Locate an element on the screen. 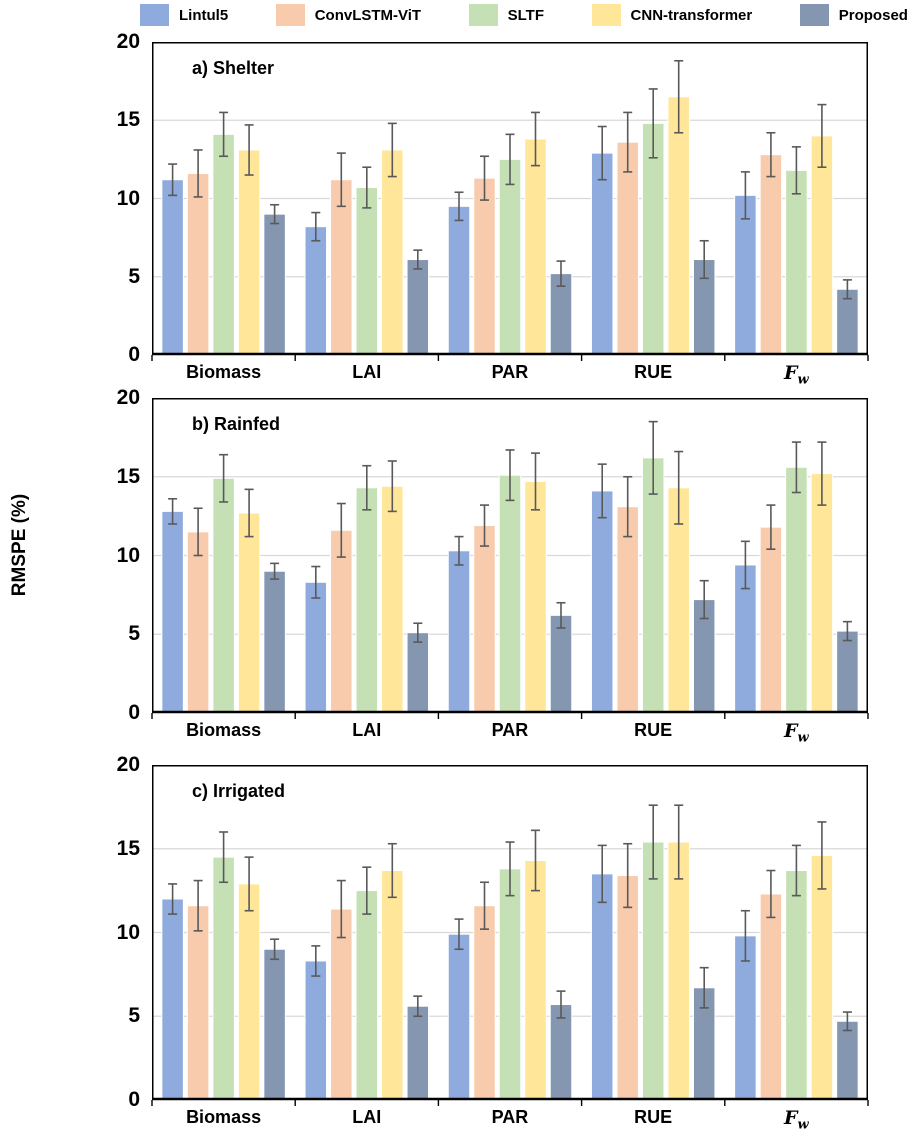  category-label: RUE is located at coordinates (653, 1117).